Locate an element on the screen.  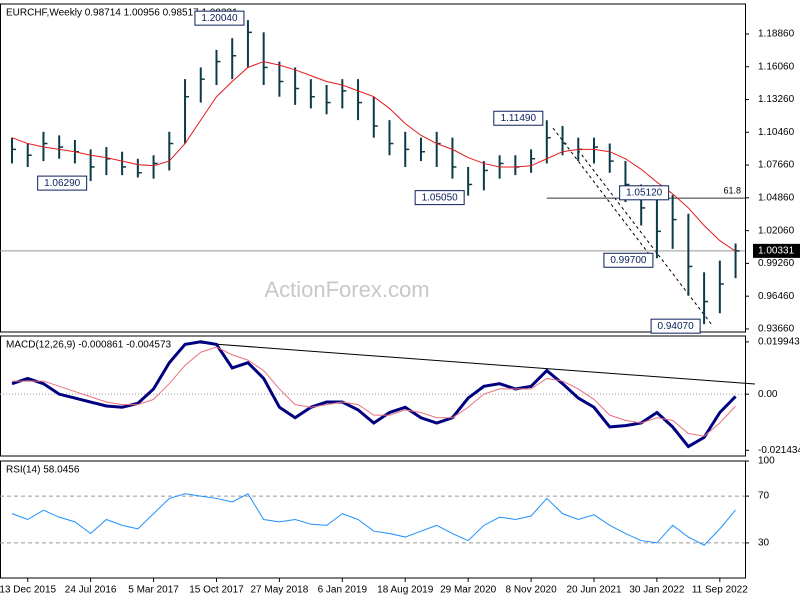
annotation-label: 0.99700 is located at coordinates (628, 260).